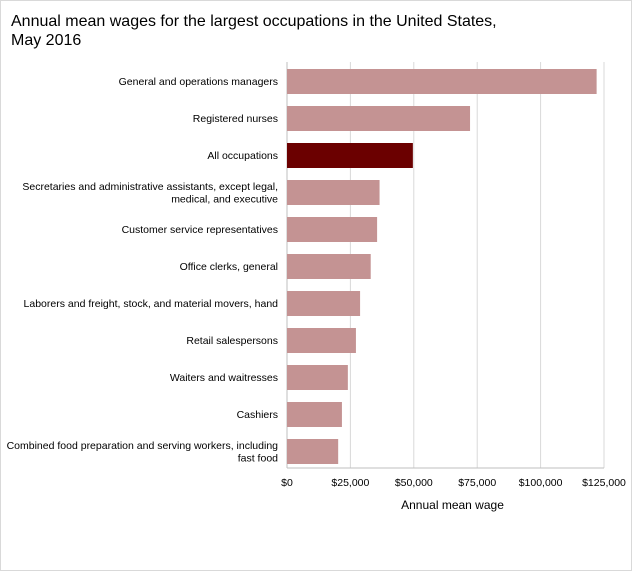  I want to click on x-tick-label: $25,000, so click(350, 483).